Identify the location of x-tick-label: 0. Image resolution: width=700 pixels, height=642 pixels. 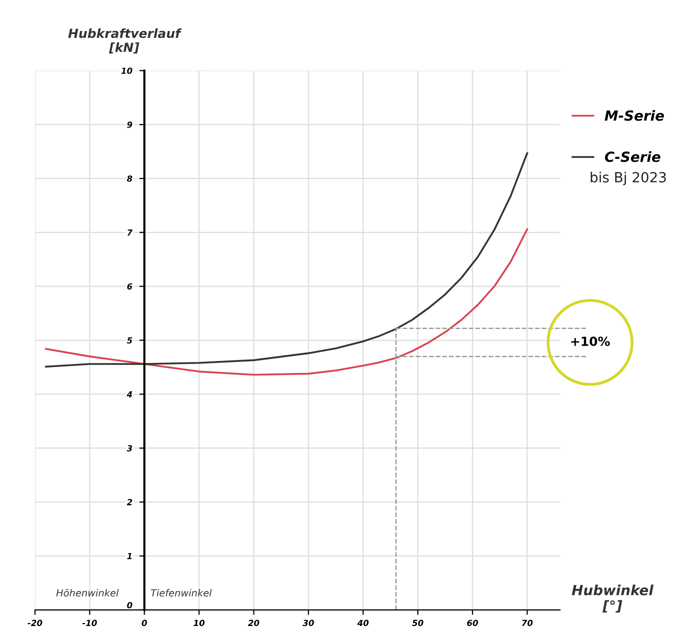
(144, 623).